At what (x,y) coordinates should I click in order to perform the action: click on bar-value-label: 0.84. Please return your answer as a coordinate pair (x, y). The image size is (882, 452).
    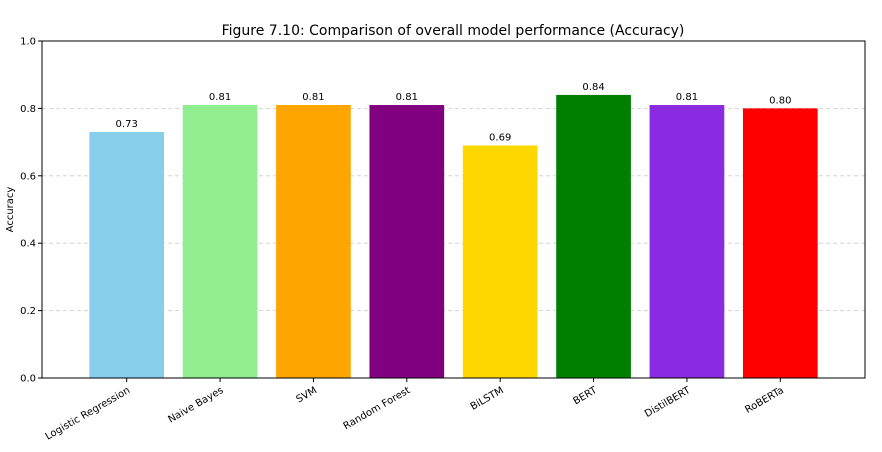
    Looking at the image, I should click on (593, 87).